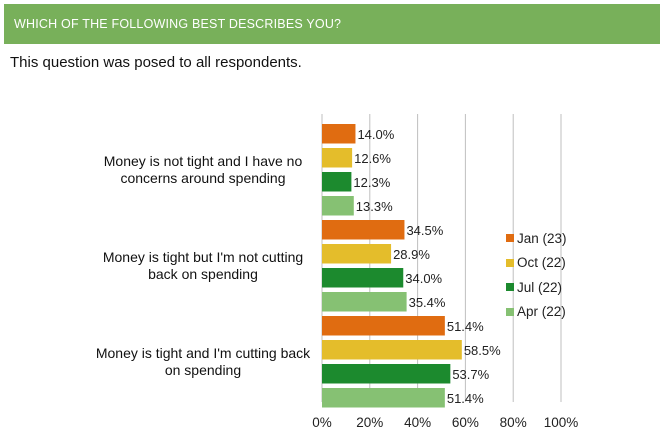 This screenshot has height=440, width=664. I want to click on category-label-line: concerns around spending, so click(203, 177).